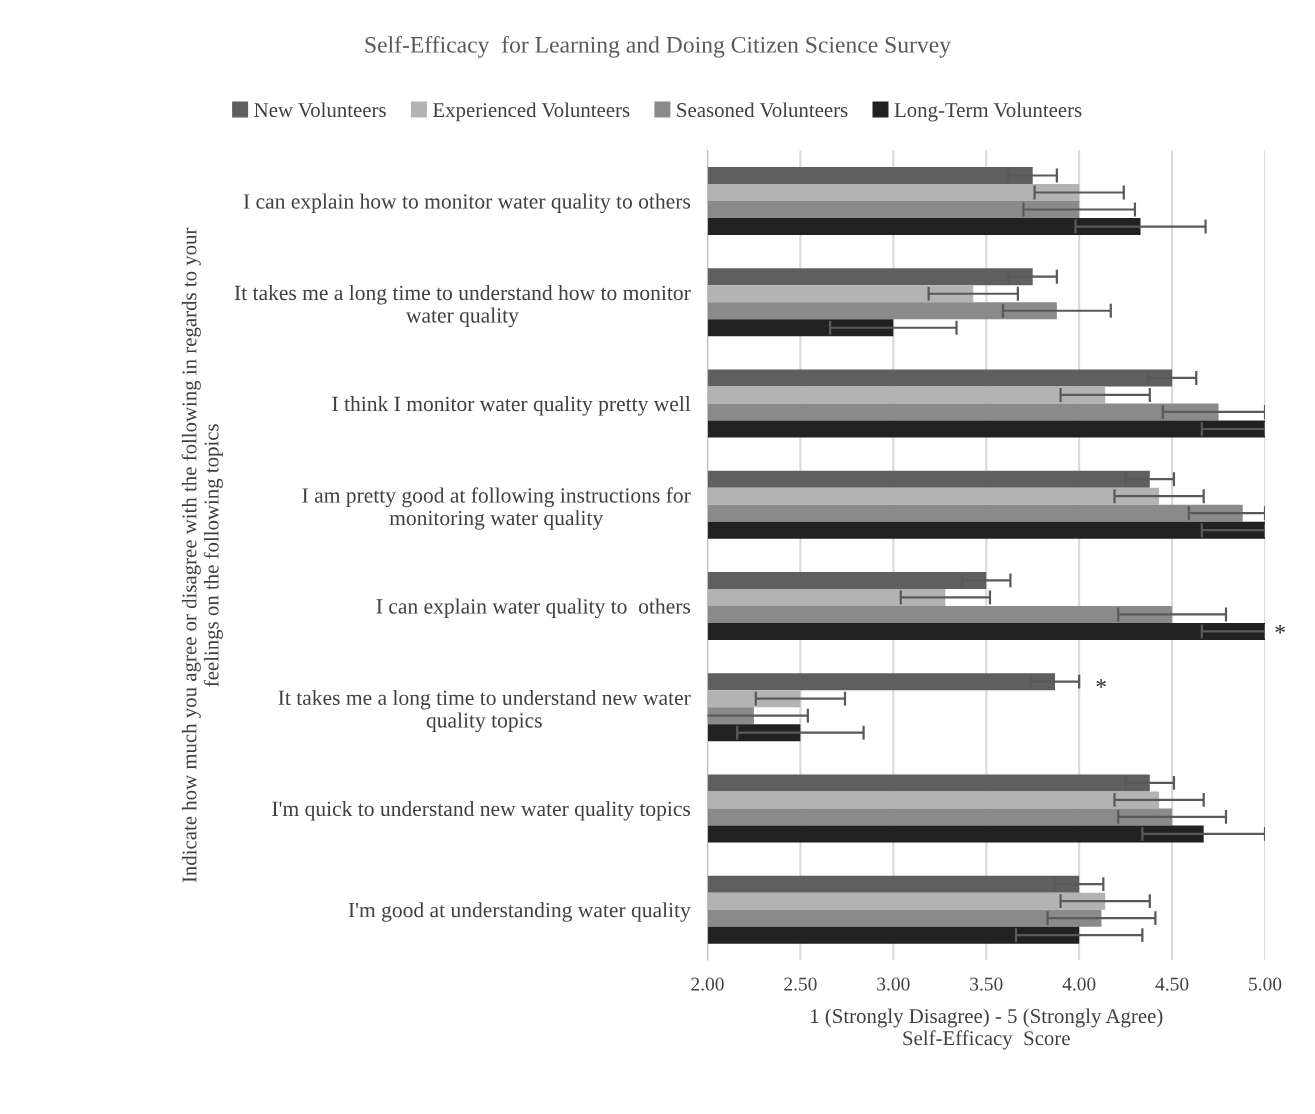  I want to click on legend-label: New Volunteers, so click(320, 110).